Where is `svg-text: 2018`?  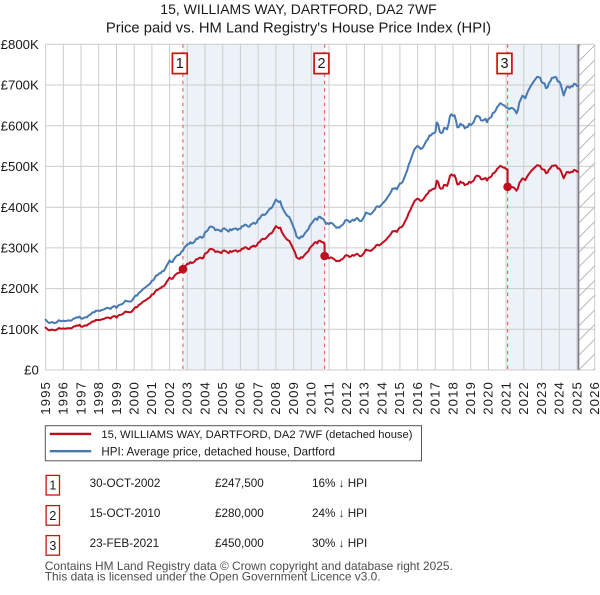
svg-text: 2018 is located at coordinates (452, 398).